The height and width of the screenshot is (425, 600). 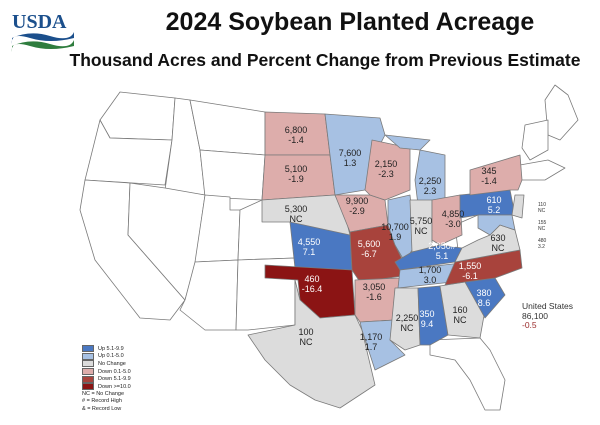 I want to click on state-alabama, so click(x=433, y=315).